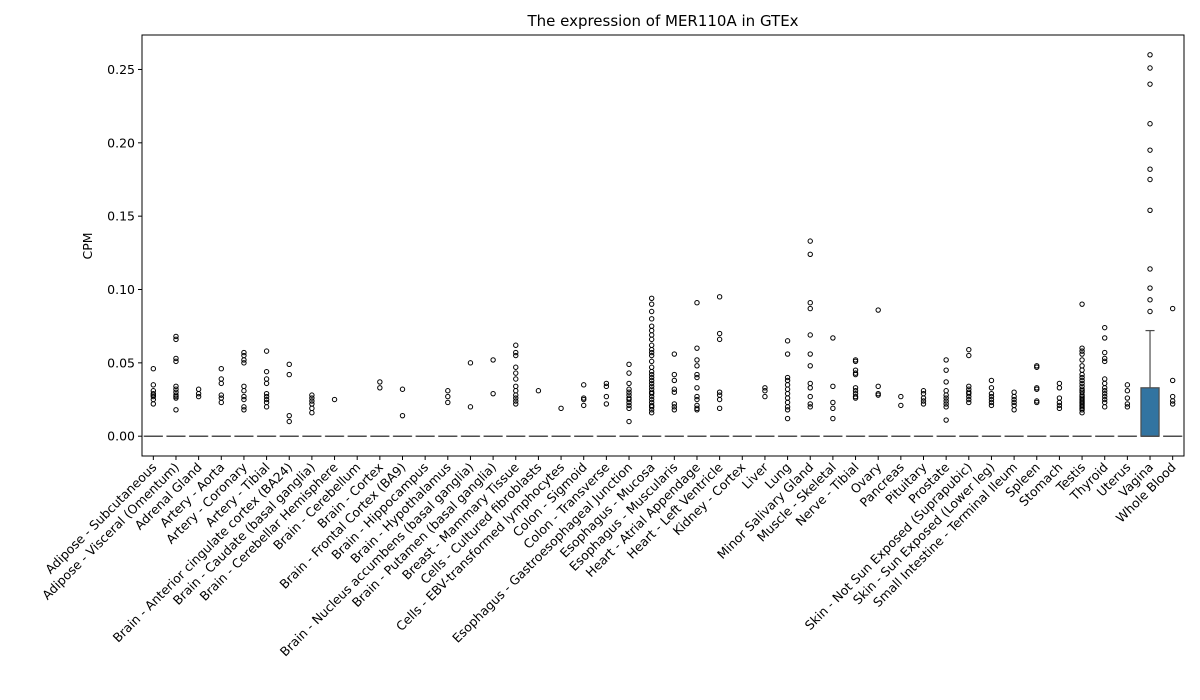 The height and width of the screenshot is (700, 1200). Describe the element at coordinates (124, 253) in the screenshot. I see `y-axis: 0.00 0.05 0.10 0.15 0.20 0.25` at that location.